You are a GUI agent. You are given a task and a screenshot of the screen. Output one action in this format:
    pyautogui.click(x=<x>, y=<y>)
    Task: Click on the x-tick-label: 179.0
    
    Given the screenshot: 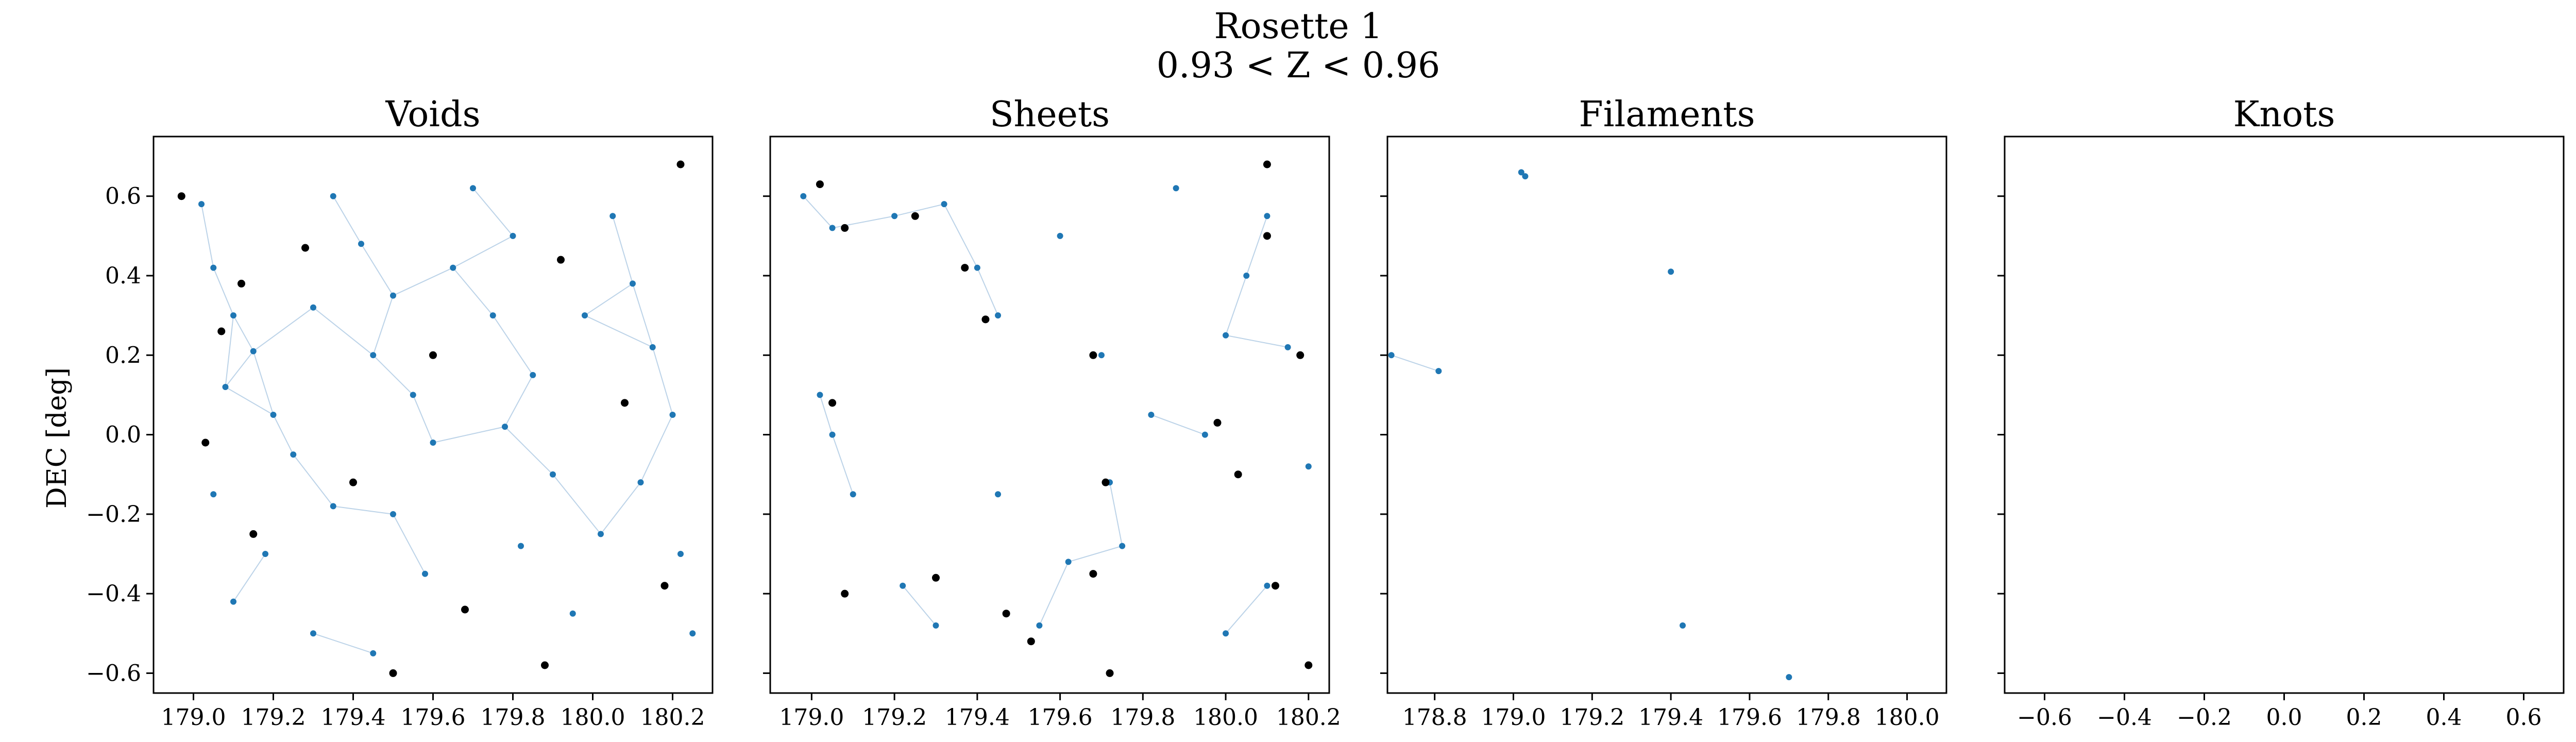 What is the action you would take?
    pyautogui.click(x=193, y=717)
    